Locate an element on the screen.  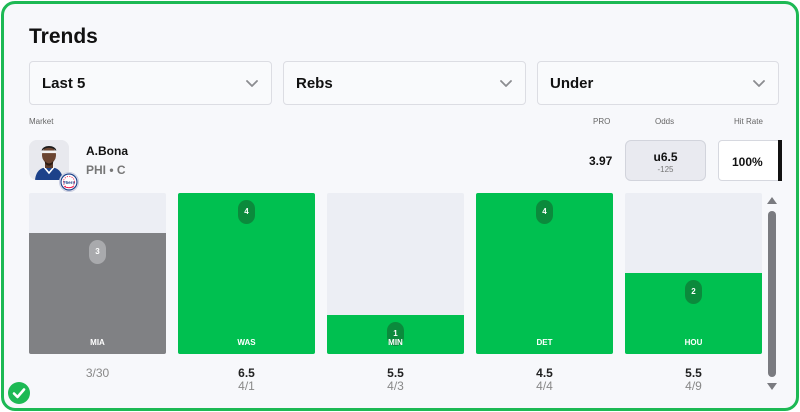
bar-track: 4 DET is located at coordinates (544, 273).